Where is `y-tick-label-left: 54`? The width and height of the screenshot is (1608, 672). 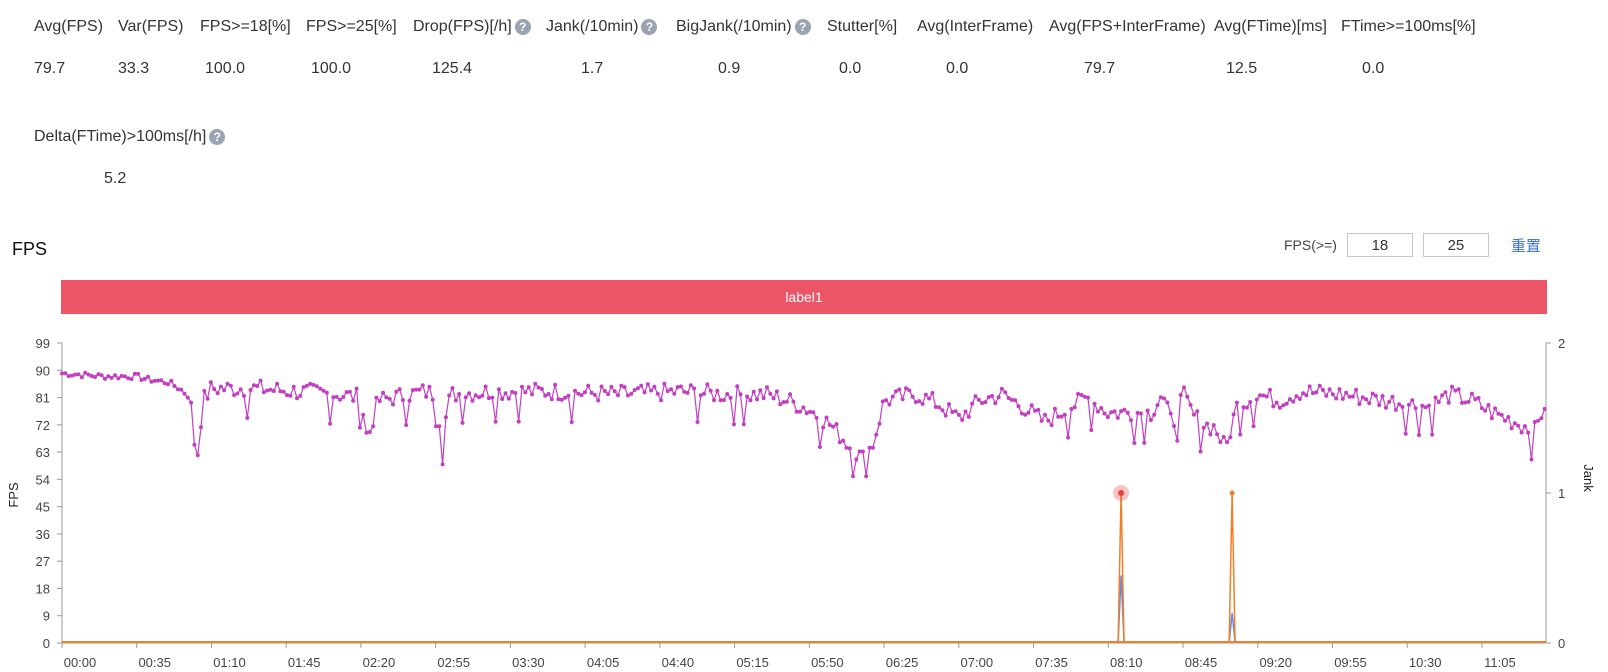
y-tick-label-left: 54 is located at coordinates (43, 479).